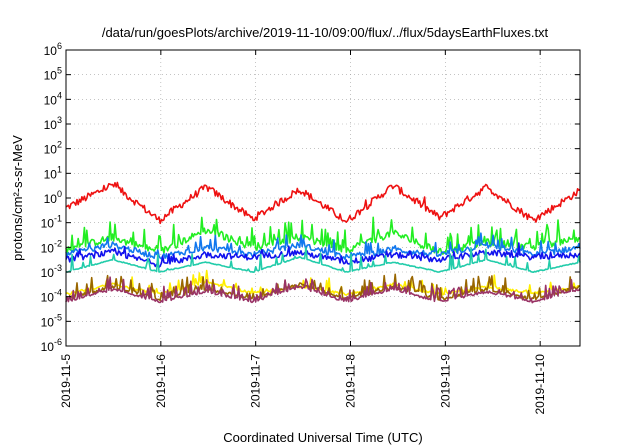 This screenshot has width=640, height=448. I want to click on y-tick-label: 10⁻⁶, so click(51, 345).